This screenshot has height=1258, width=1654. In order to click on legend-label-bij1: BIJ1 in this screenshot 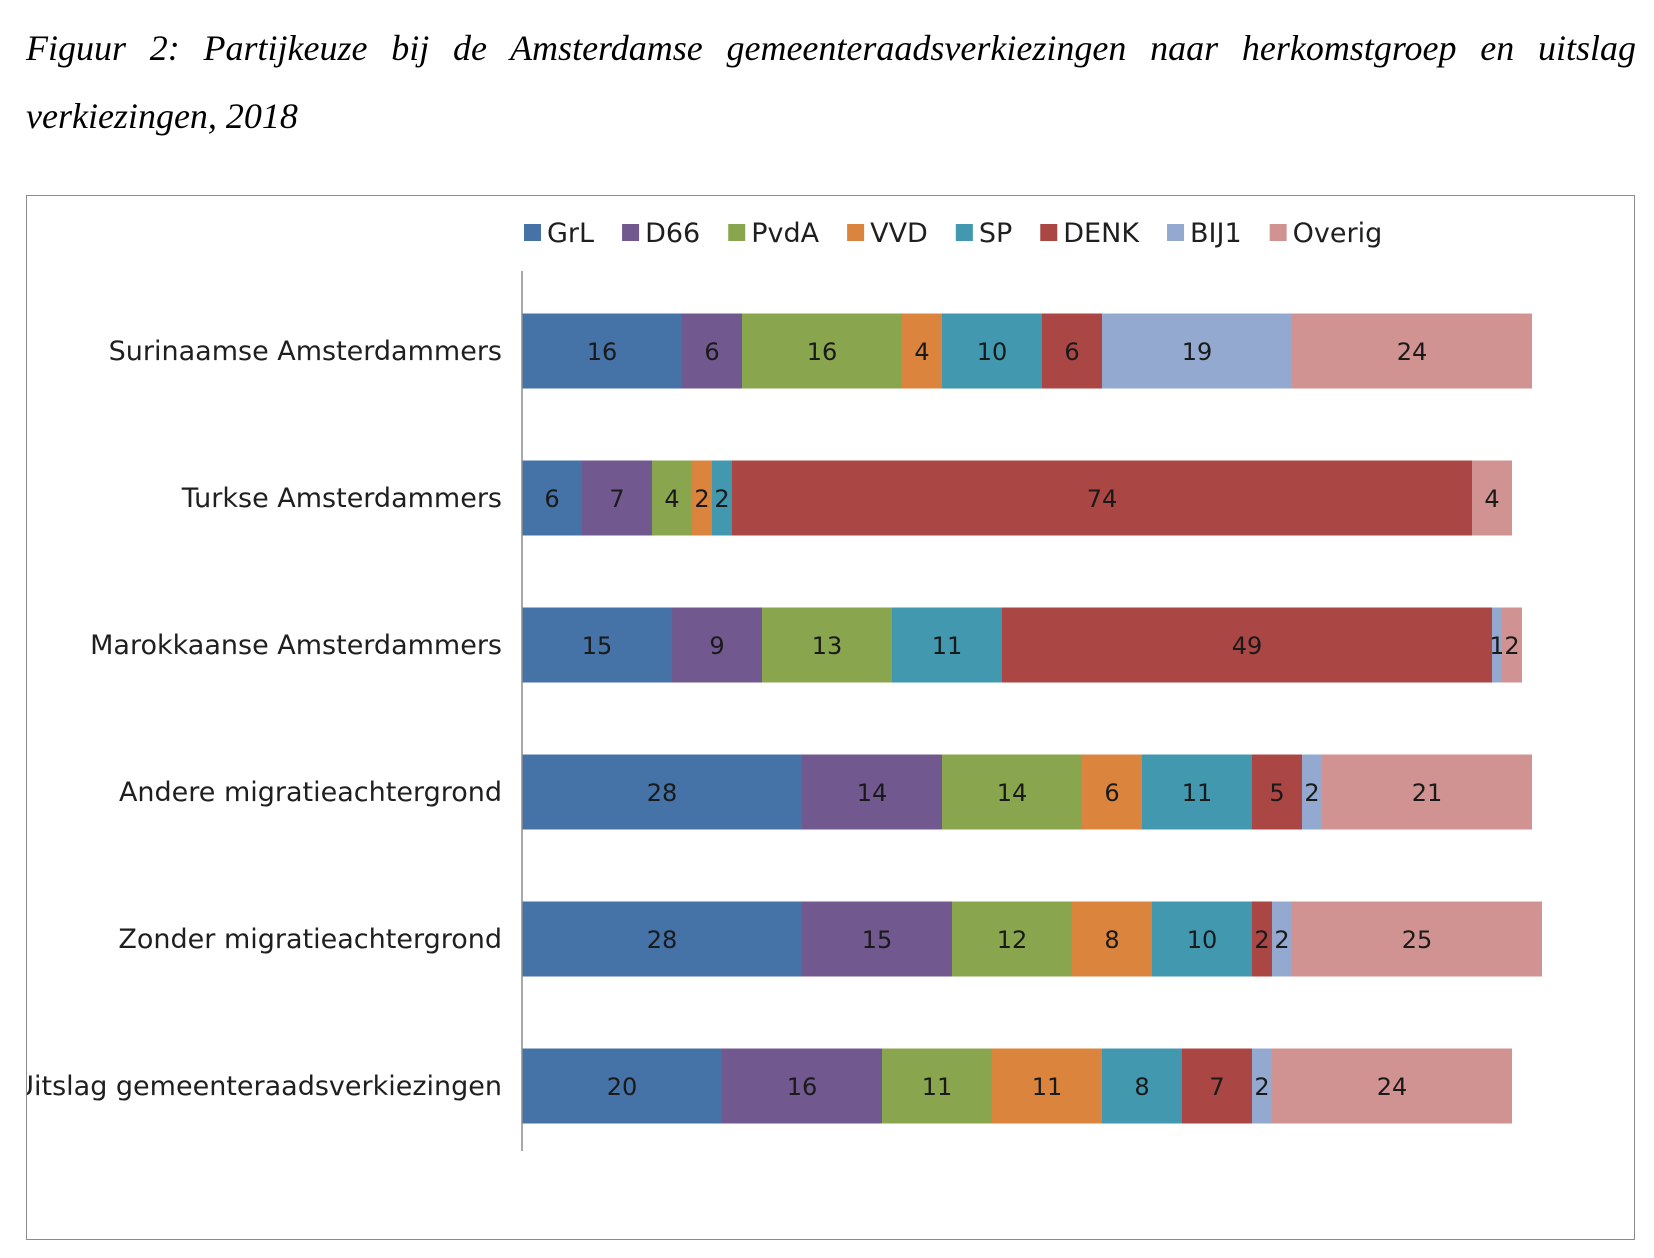, I will do `click(1216, 233)`.